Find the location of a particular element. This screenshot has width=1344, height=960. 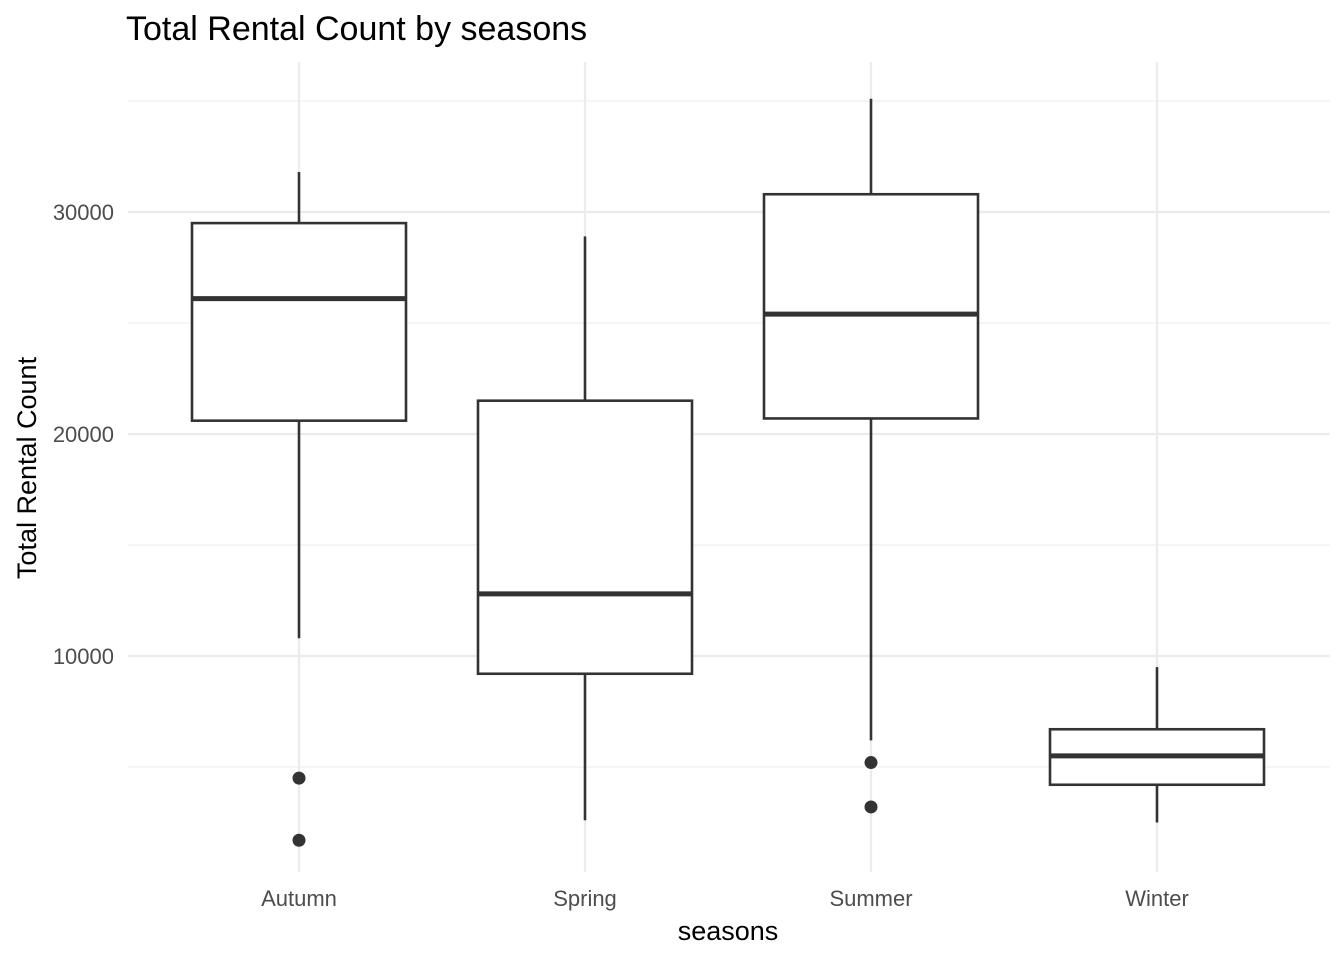

iqr-box-autumn is located at coordinates (299, 321).